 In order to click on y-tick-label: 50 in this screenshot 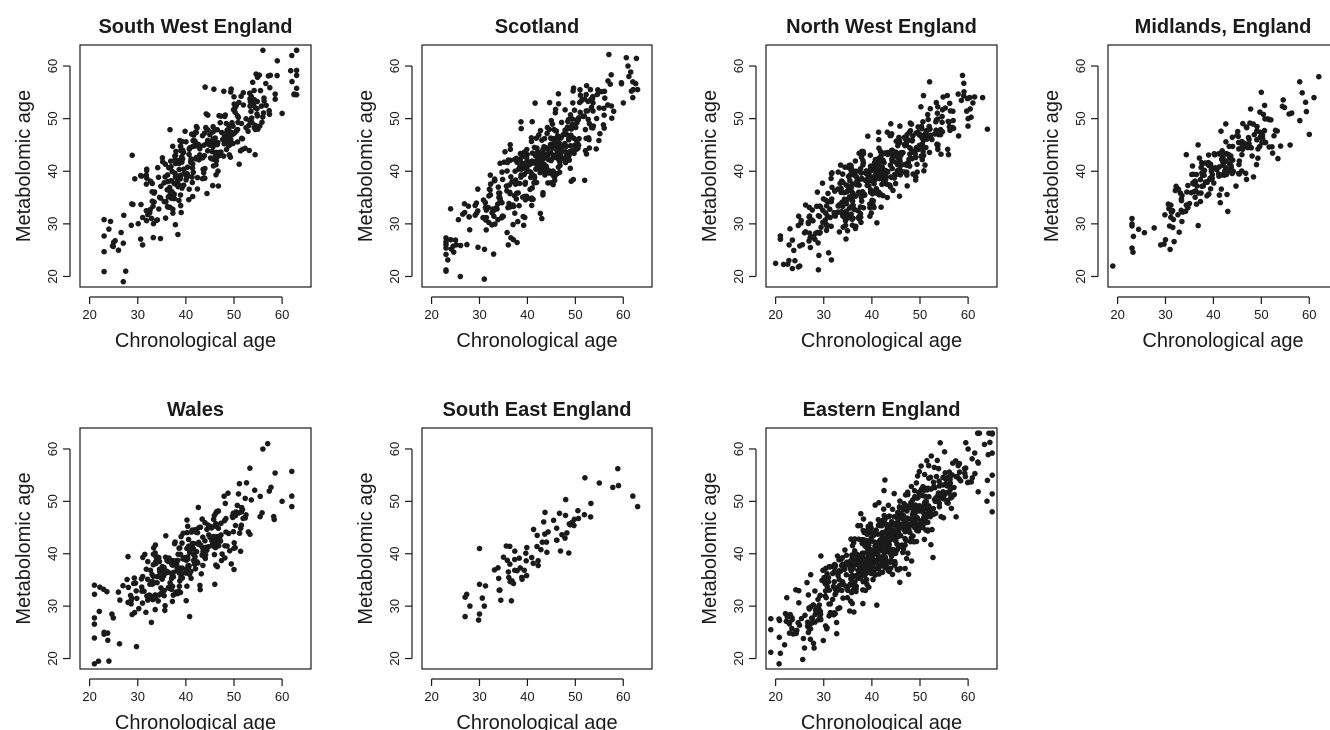, I will do `click(52, 118)`.